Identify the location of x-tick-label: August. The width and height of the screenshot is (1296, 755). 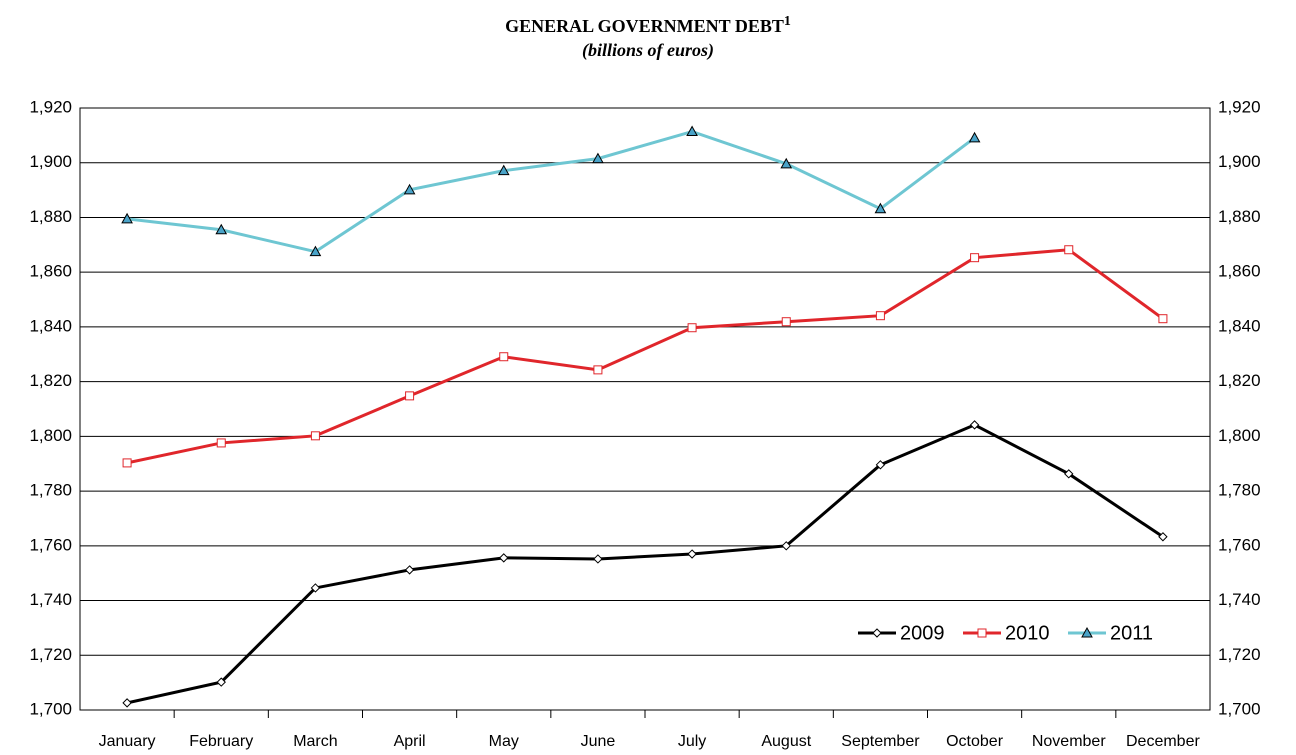
(786, 741).